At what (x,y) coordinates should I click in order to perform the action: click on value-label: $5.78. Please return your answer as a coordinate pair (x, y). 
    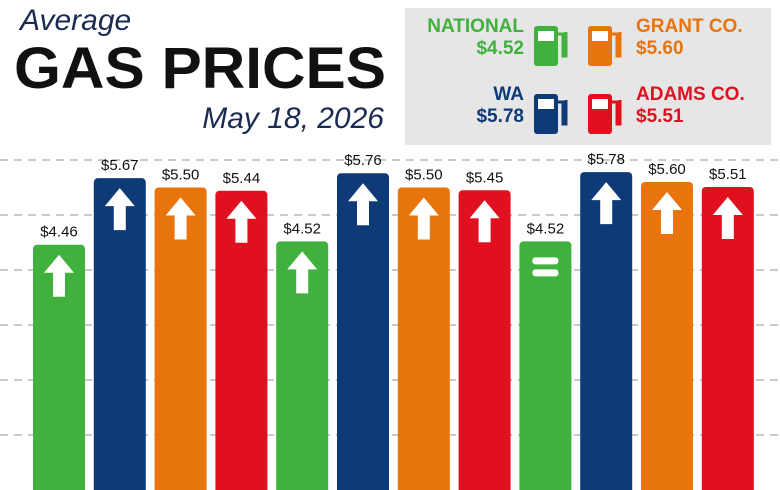
    Looking at the image, I should click on (606, 159).